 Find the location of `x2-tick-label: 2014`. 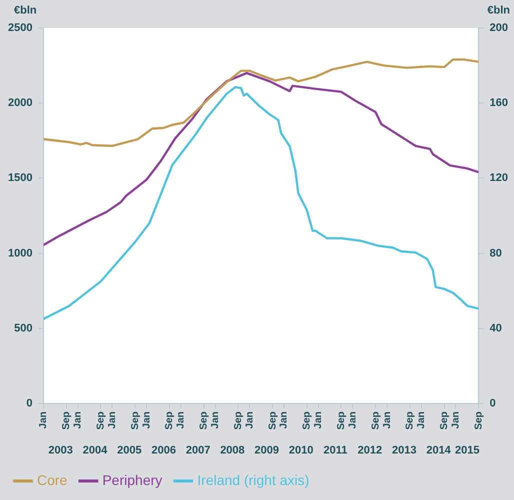

x2-tick-label: 2014 is located at coordinates (439, 450).